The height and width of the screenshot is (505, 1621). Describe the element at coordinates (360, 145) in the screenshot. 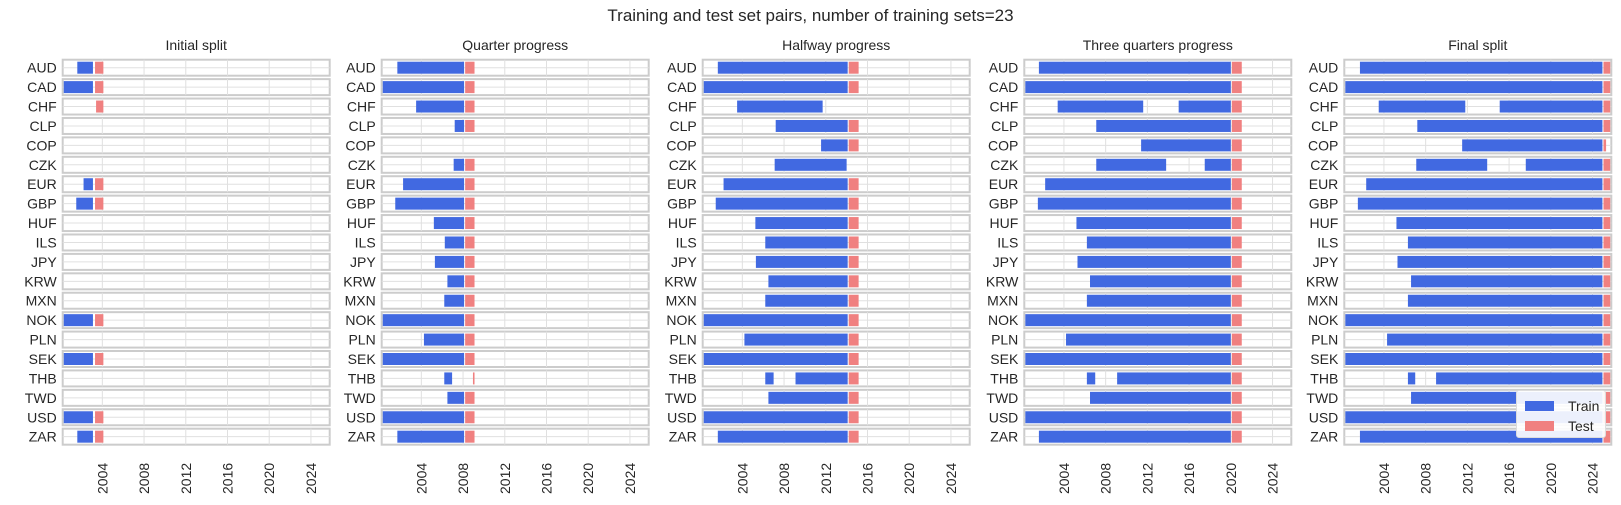

I see `y-tick-label: COP` at that location.